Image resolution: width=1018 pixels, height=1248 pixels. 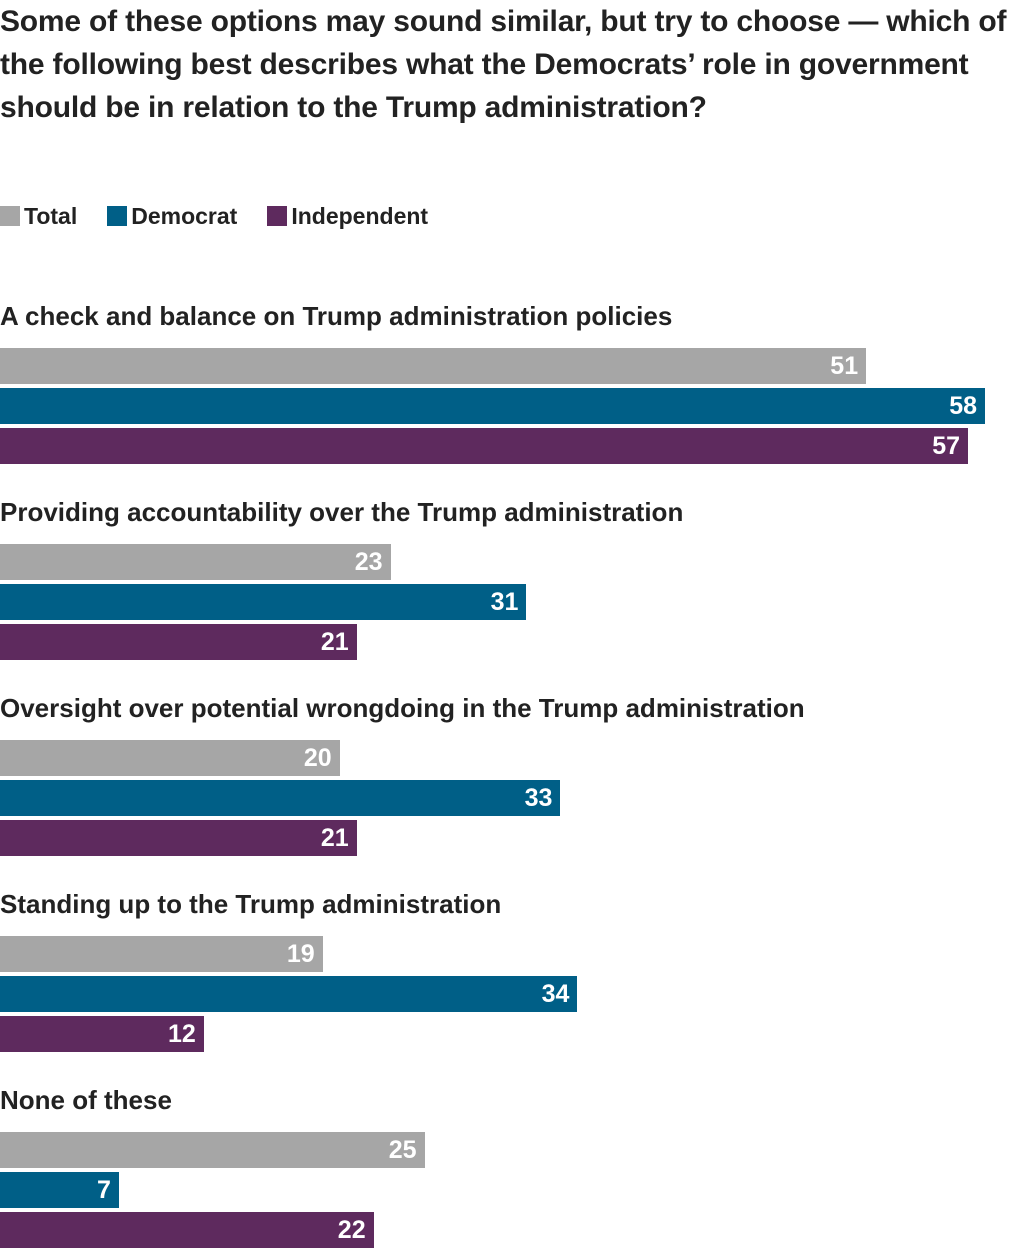 I want to click on data-label: 58, so click(x=963, y=406).